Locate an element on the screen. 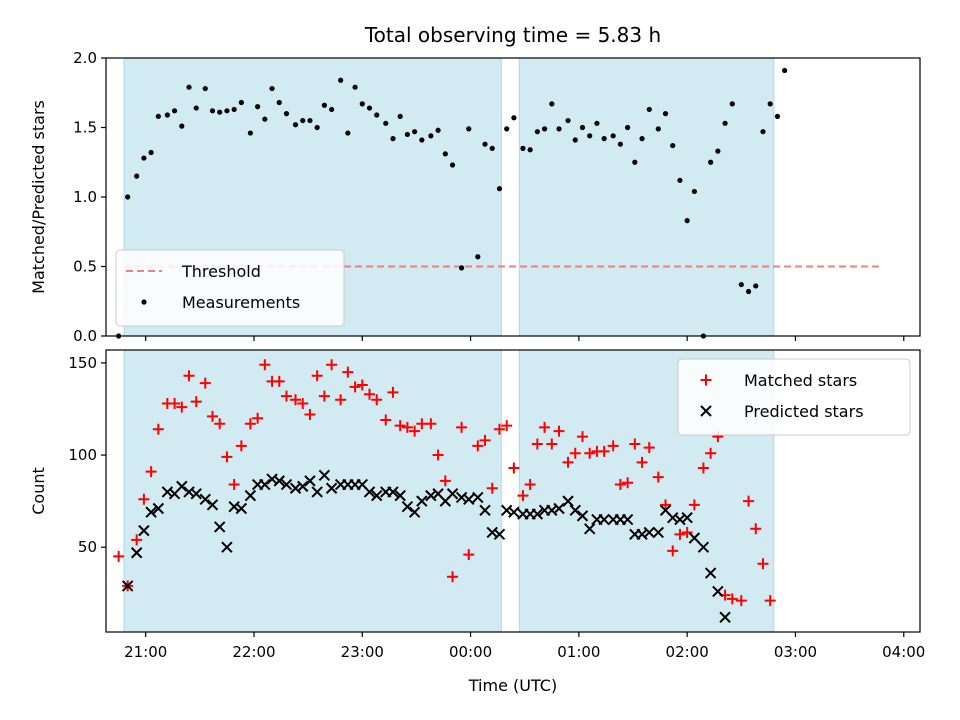 The height and width of the screenshot is (720, 960). legend-label: Threshold is located at coordinates (221, 271).